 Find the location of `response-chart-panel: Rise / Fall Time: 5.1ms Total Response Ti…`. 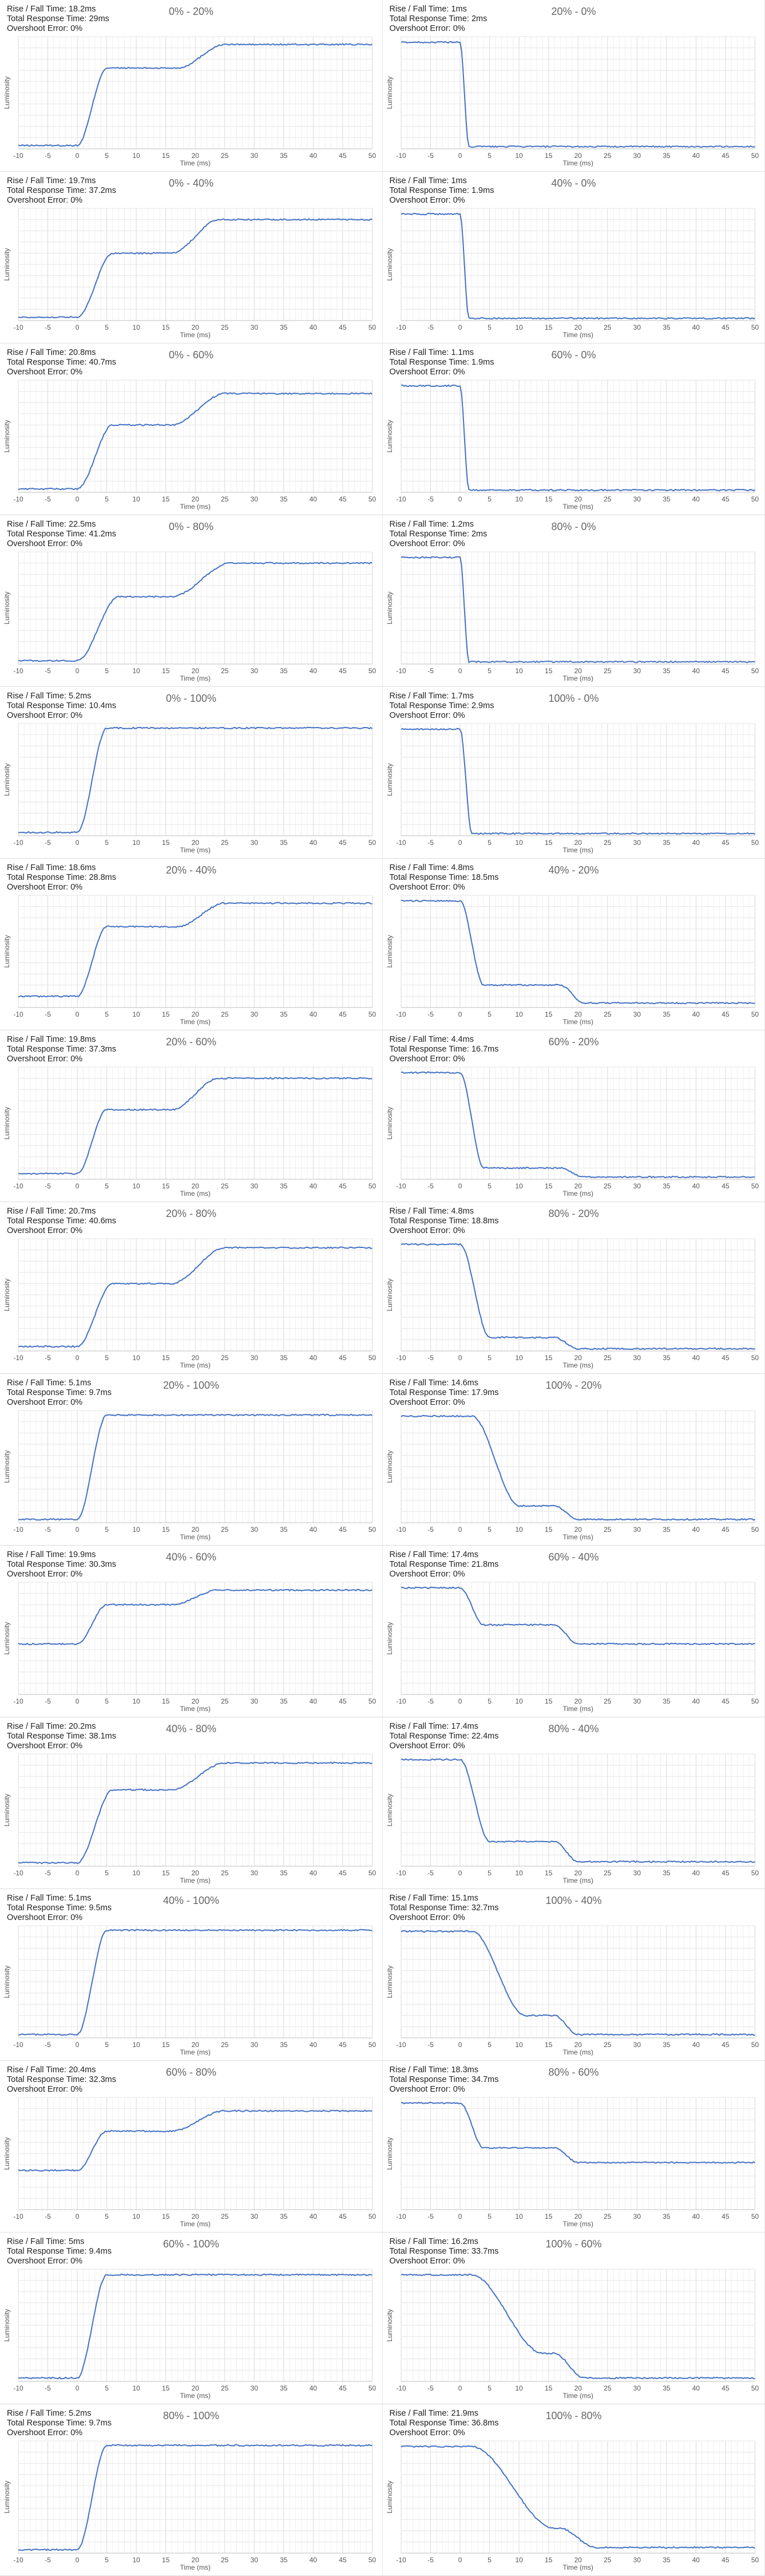

response-chart-panel: Rise / Fall Time: 5.1ms Total Response Ti… is located at coordinates (191, 1975).